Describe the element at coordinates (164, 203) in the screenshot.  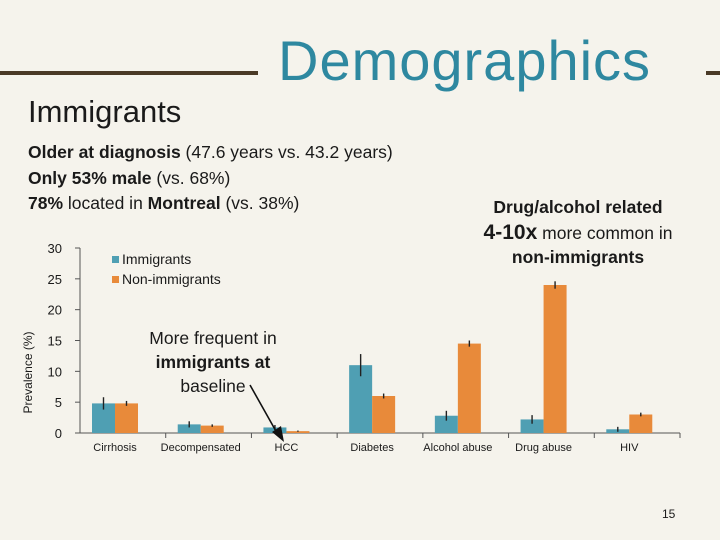
I see `bullet-location: 78% located in Montreal (vs. 38%)` at that location.